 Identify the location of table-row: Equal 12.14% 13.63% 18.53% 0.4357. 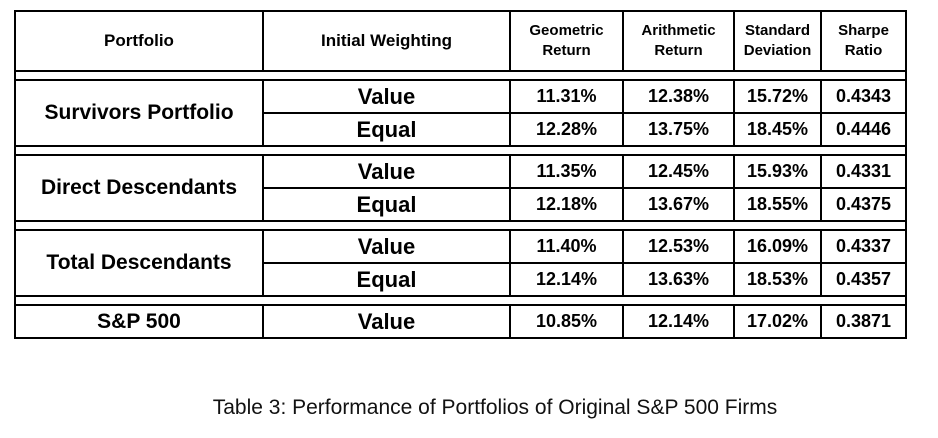
(461, 279).